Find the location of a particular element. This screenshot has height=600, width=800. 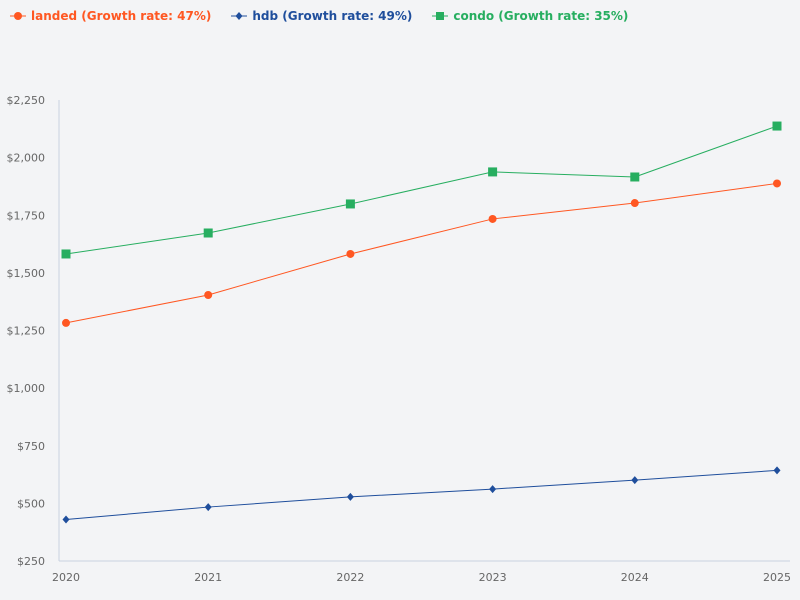

y-tick-label: $2,000 is located at coordinates (26, 158).